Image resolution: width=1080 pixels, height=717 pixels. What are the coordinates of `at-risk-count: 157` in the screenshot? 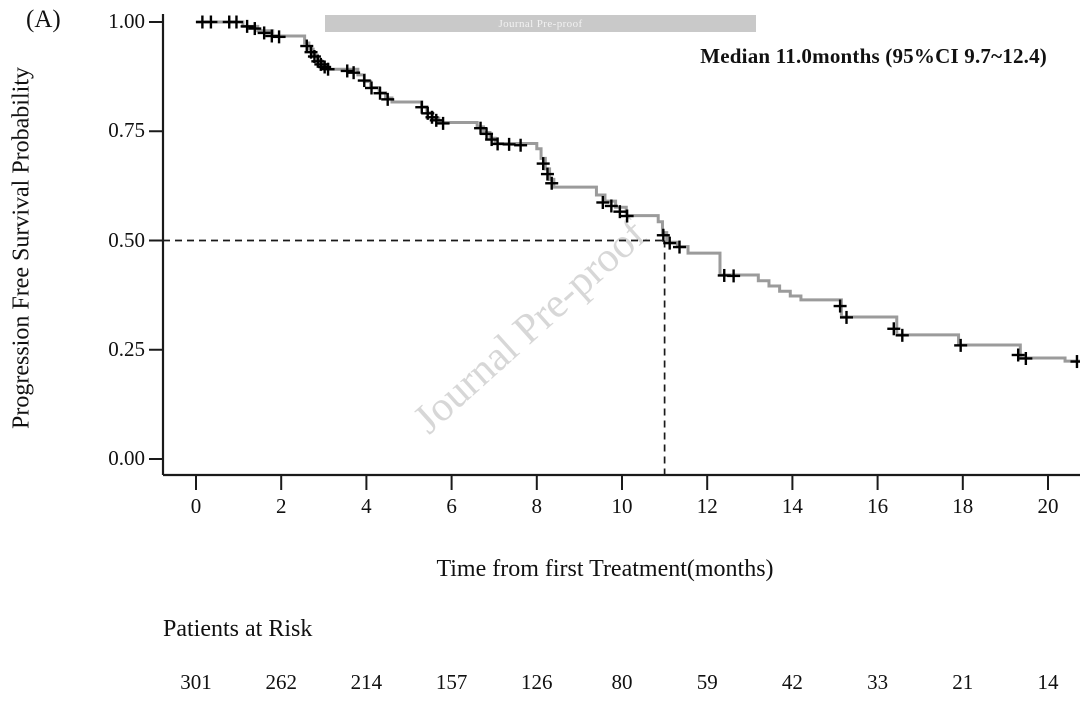 It's located at (451, 682).